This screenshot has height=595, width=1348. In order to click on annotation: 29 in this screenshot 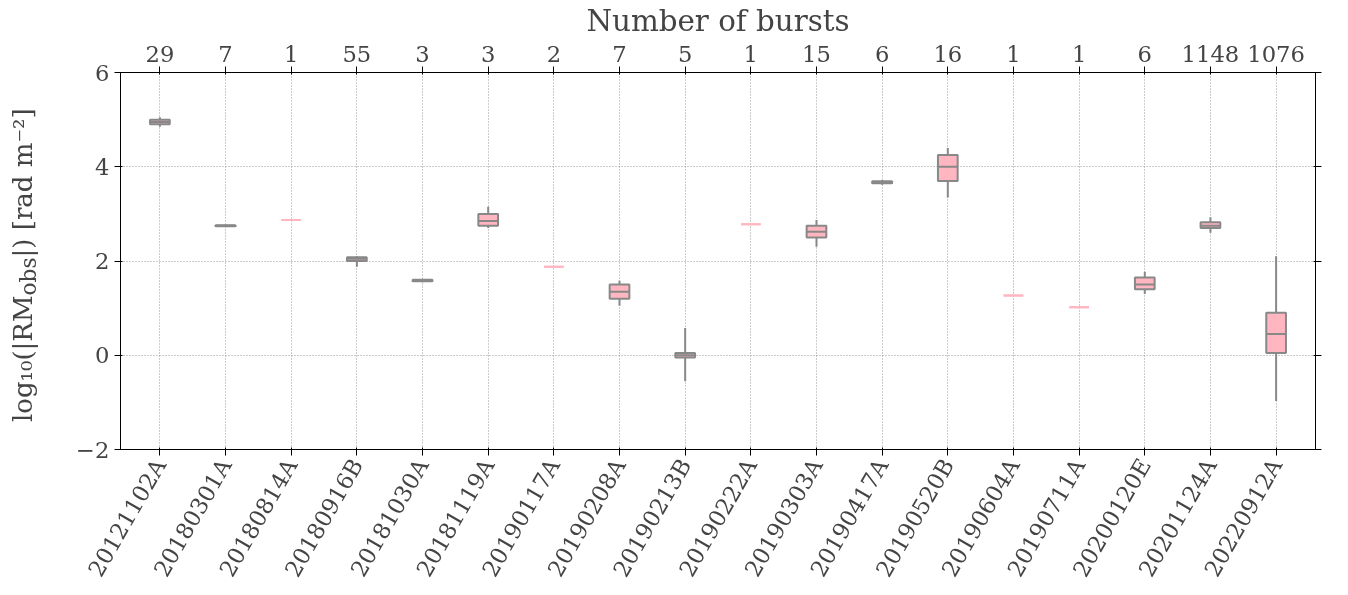, I will do `click(160, 53)`.